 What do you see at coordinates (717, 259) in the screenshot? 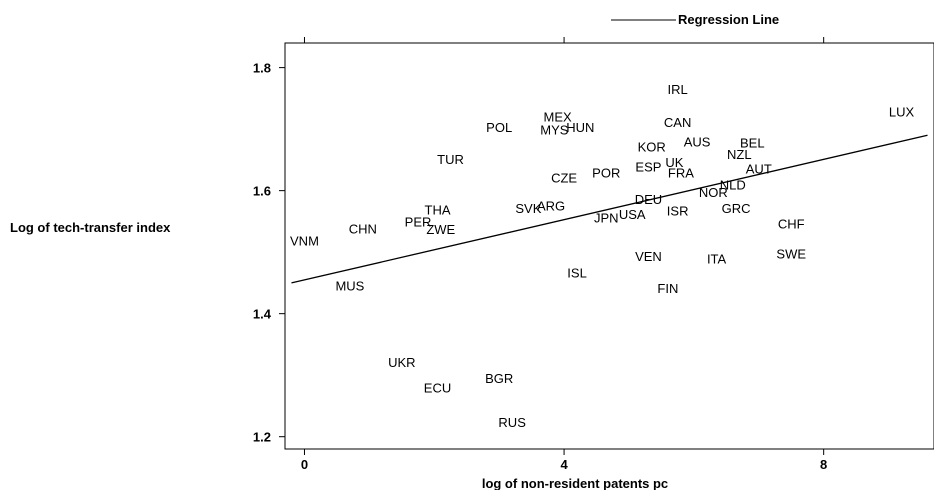
I see `point-label-ita: ITA` at bounding box center [717, 259].